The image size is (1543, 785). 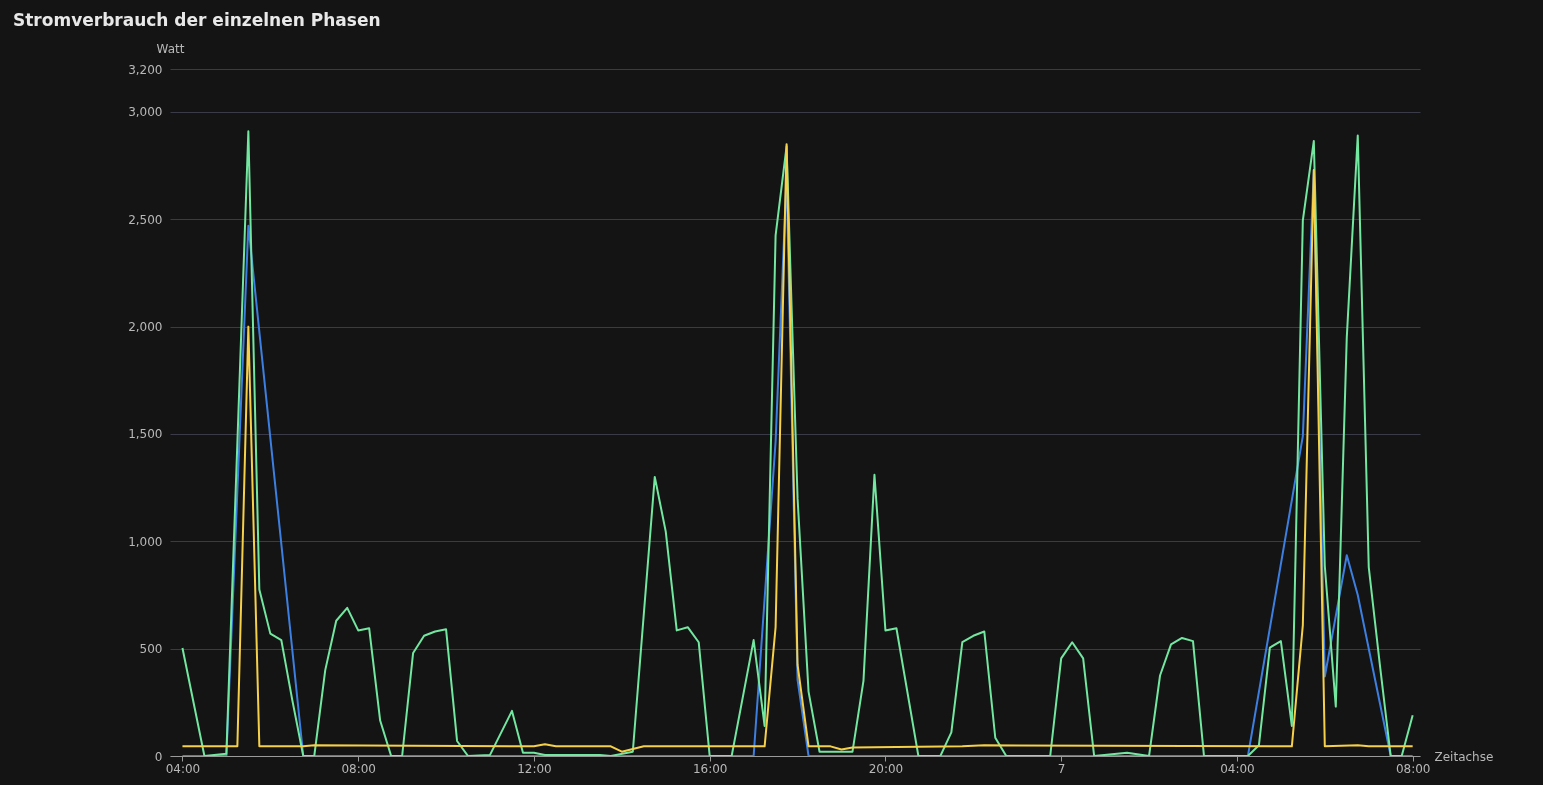 I want to click on chart-title: Stromverbrauch der einzelnen Phasen, so click(x=197, y=20).